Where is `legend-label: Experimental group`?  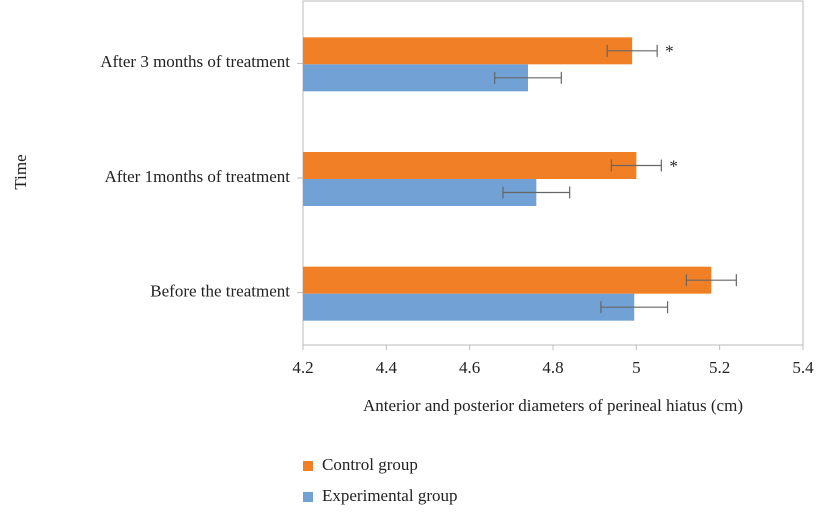 legend-label: Experimental group is located at coordinates (390, 495).